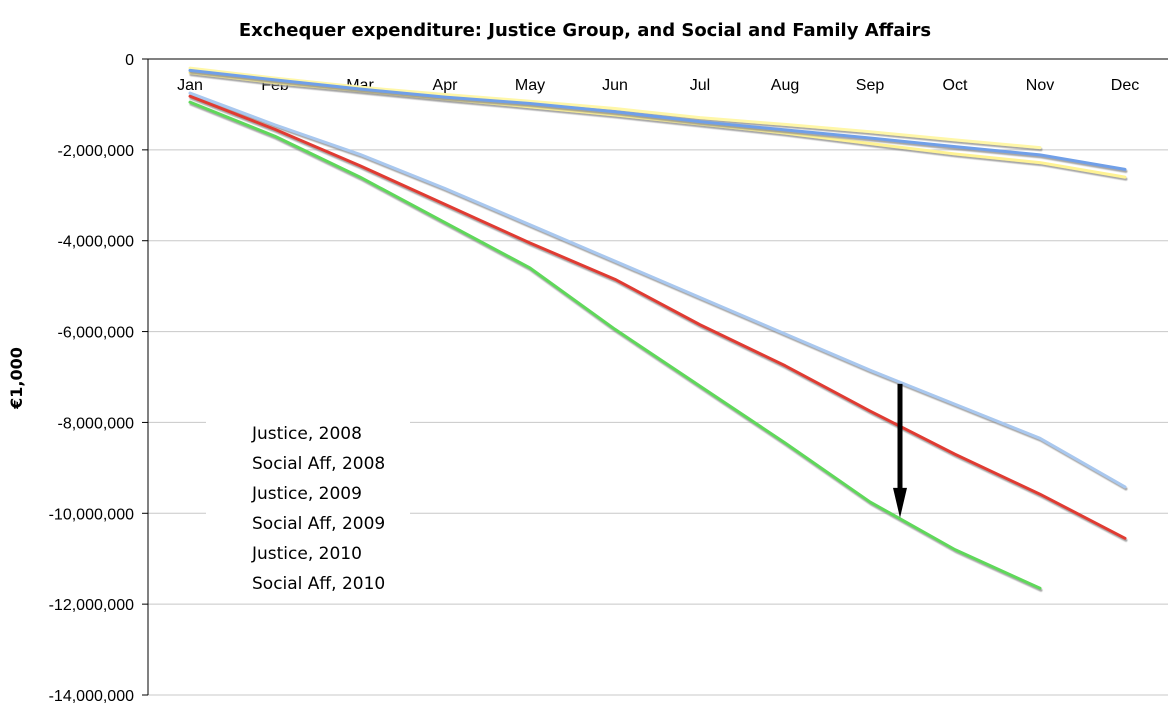 The width and height of the screenshot is (1174, 715). What do you see at coordinates (318, 524) in the screenshot?
I see `legend-label: Social Aff, 2009` at bounding box center [318, 524].